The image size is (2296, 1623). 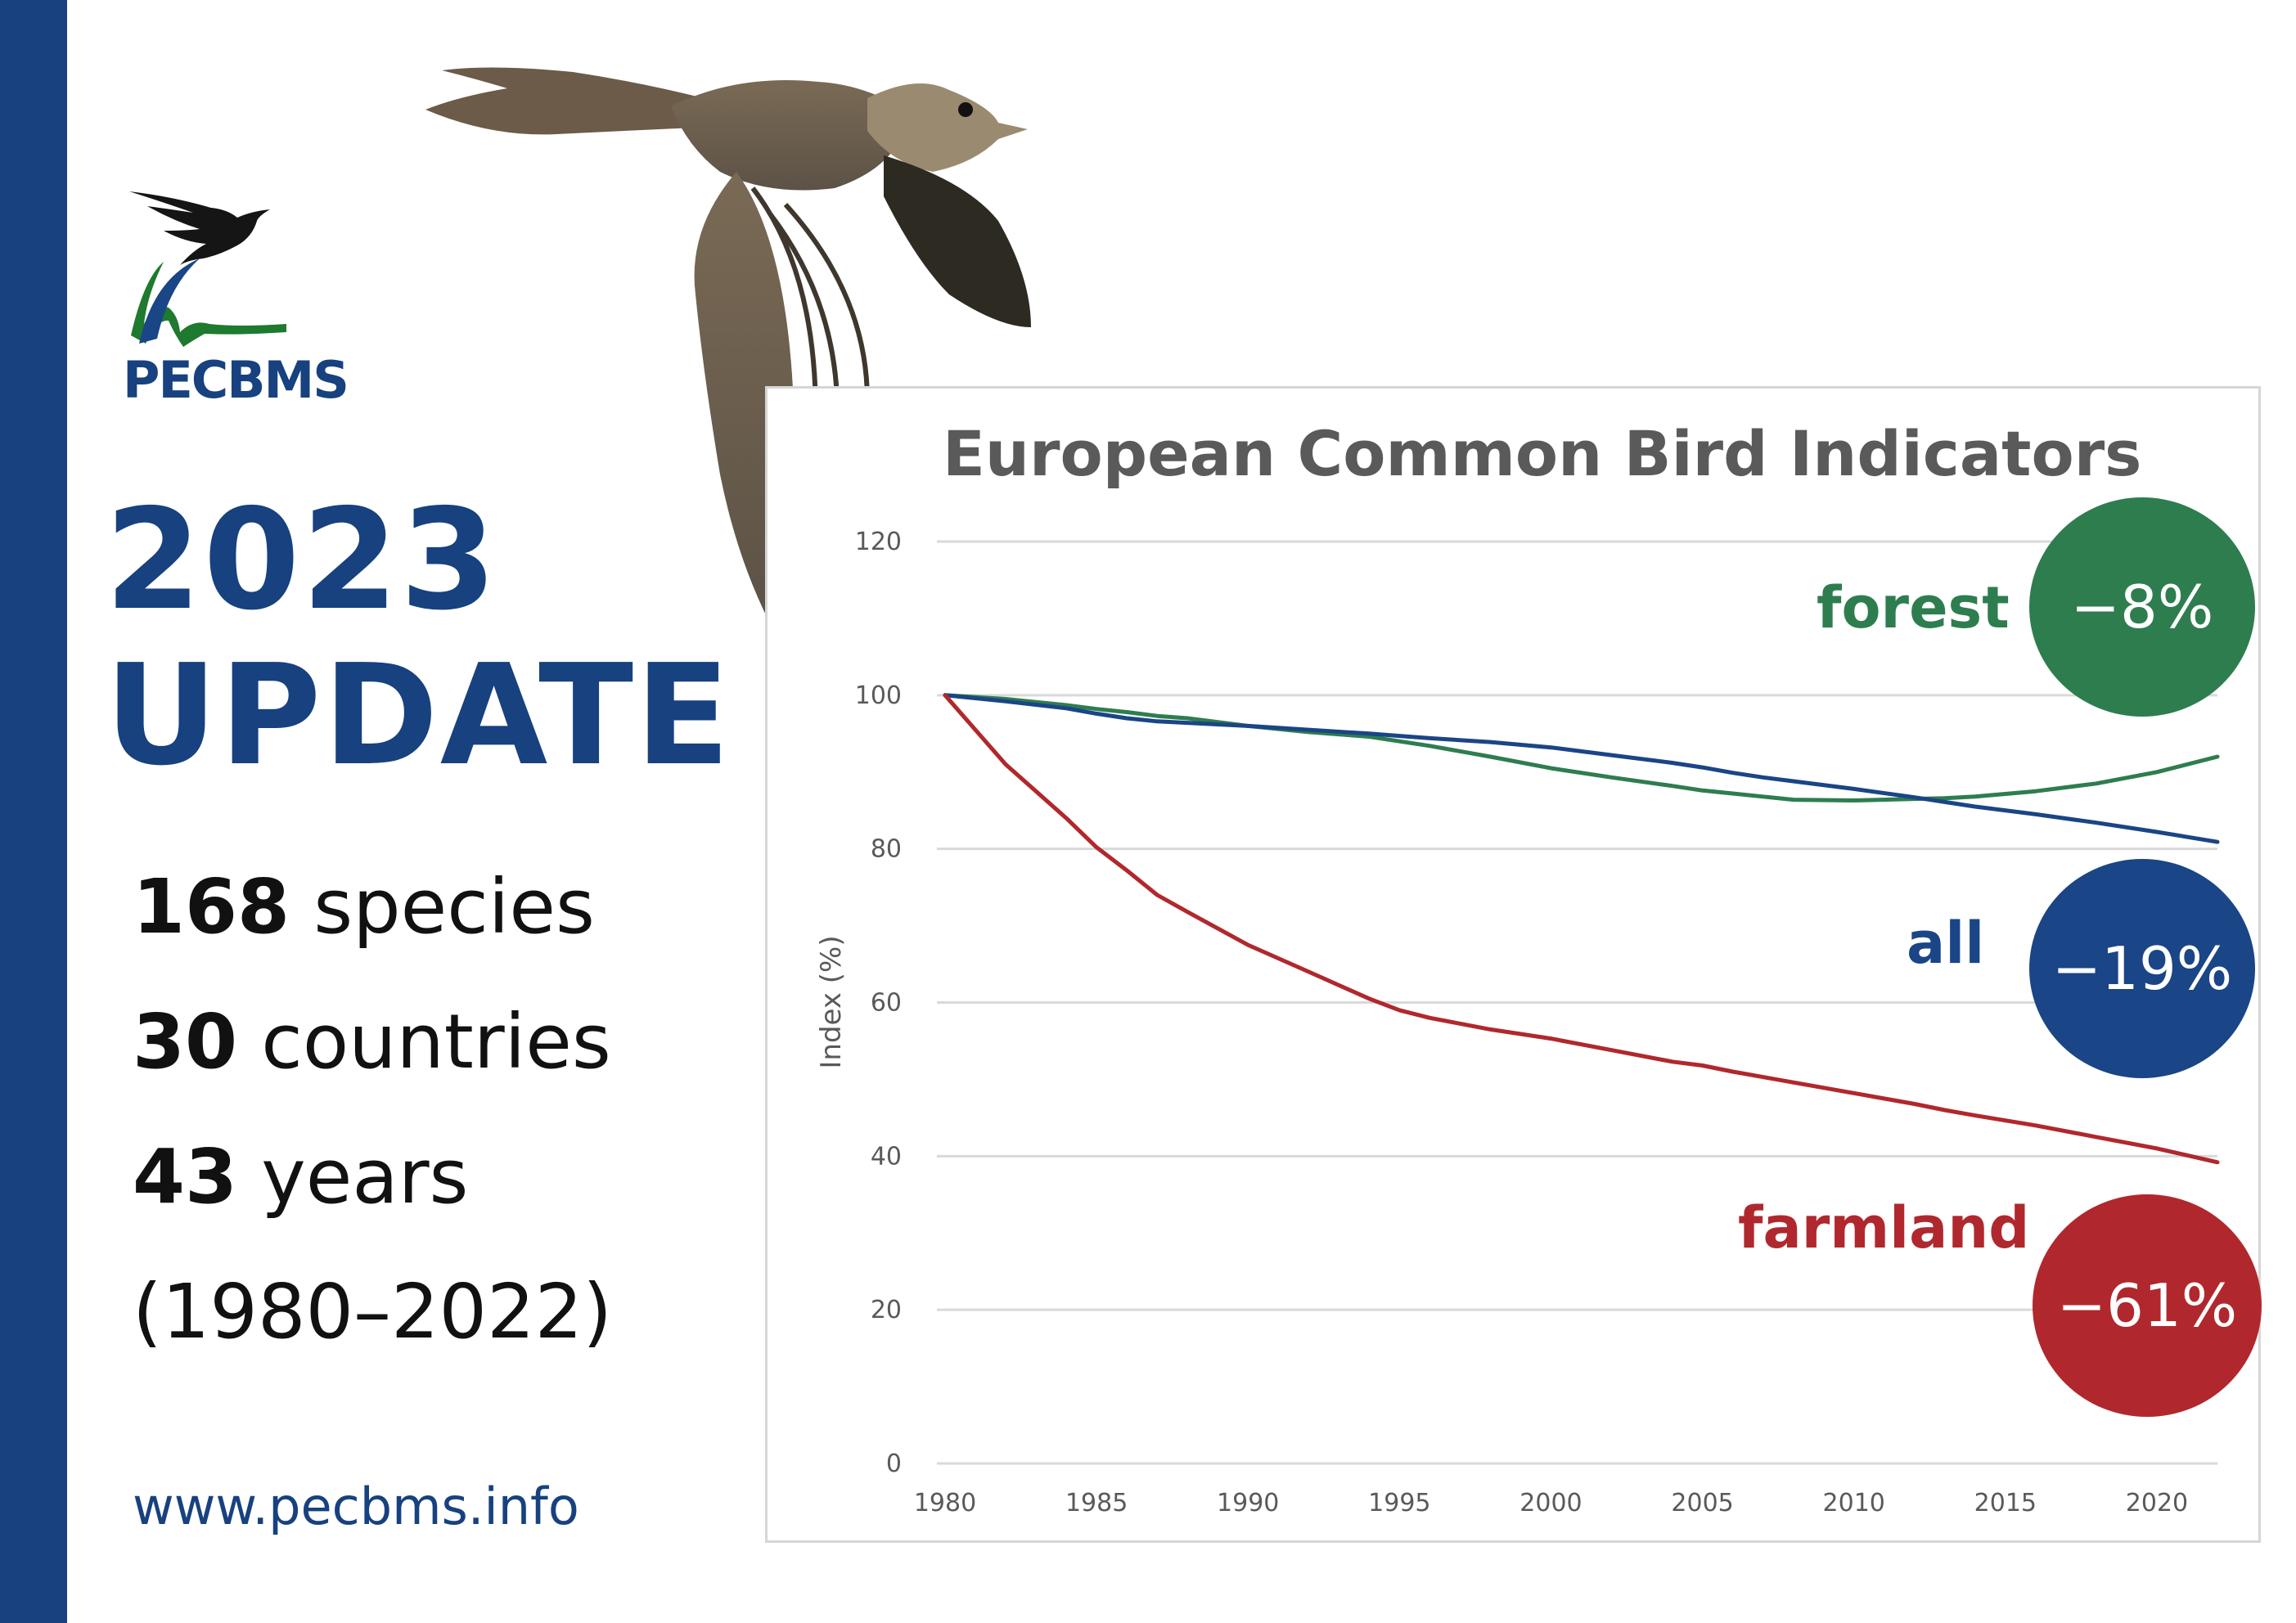 What do you see at coordinates (2005, 1503) in the screenshot?
I see `x-tick-label: 2015` at bounding box center [2005, 1503].